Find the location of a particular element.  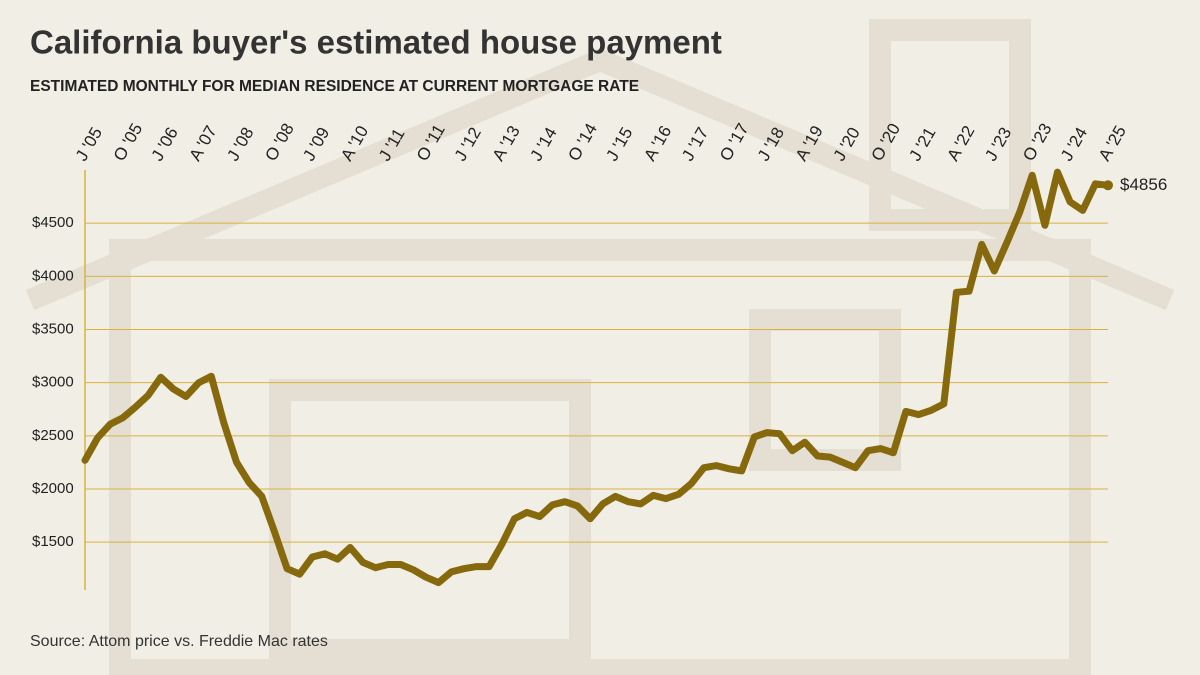

value-label: $4856 is located at coordinates (1143, 184).